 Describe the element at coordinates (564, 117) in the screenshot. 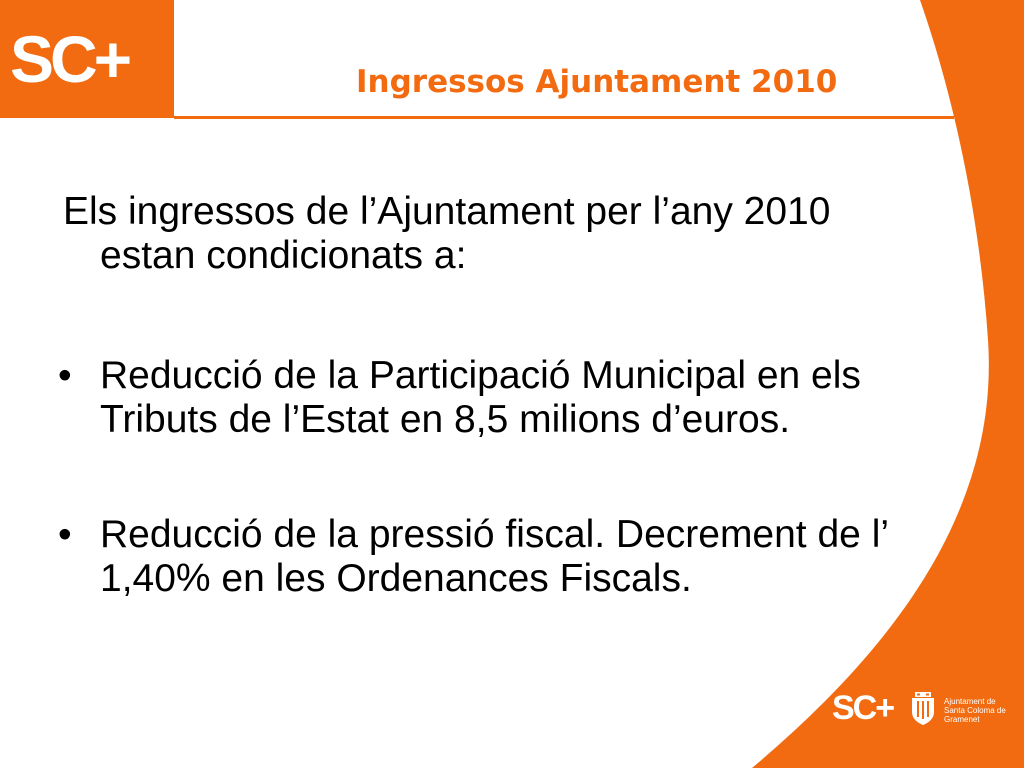

I see `title-divider` at that location.